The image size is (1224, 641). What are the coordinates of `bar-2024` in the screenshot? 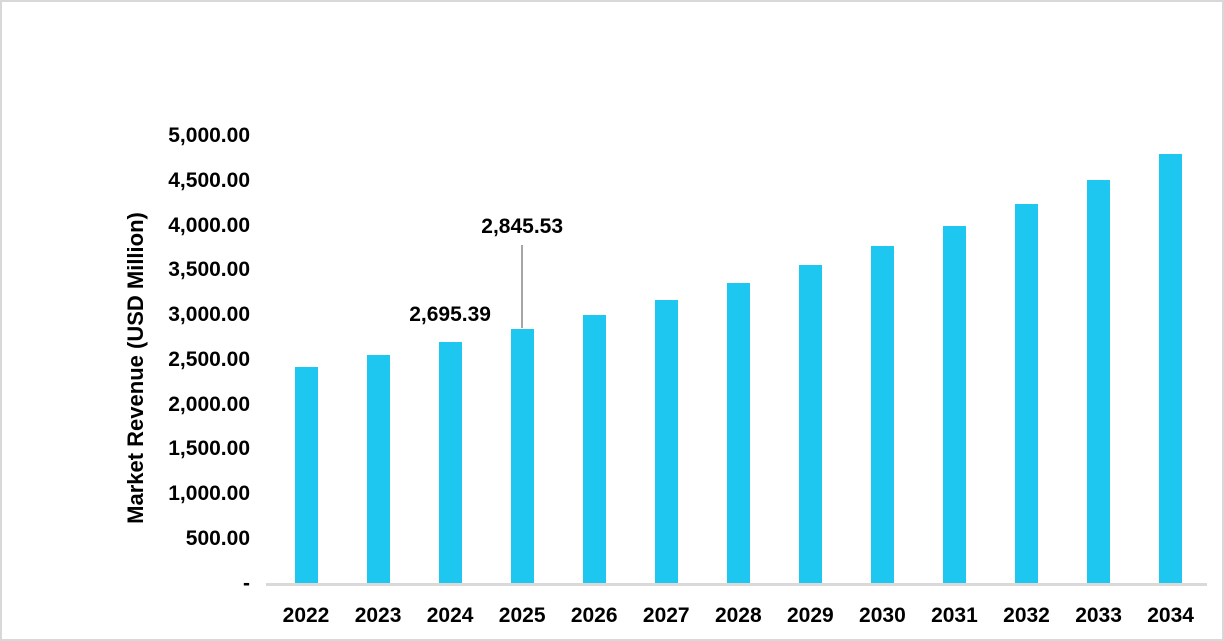 It's located at (450, 463).